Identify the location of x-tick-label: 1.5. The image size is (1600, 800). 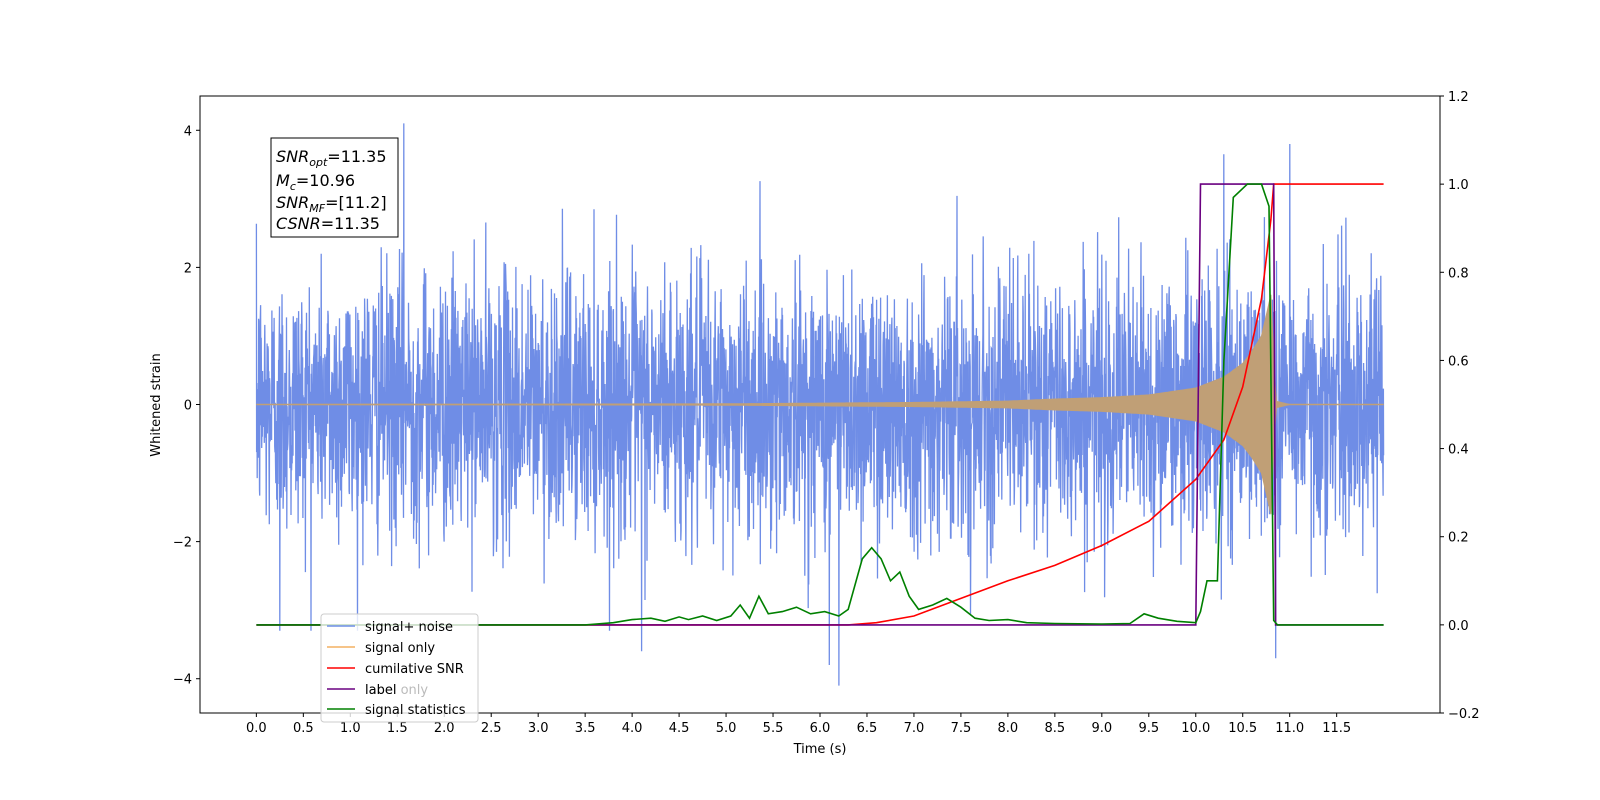
(397, 728).